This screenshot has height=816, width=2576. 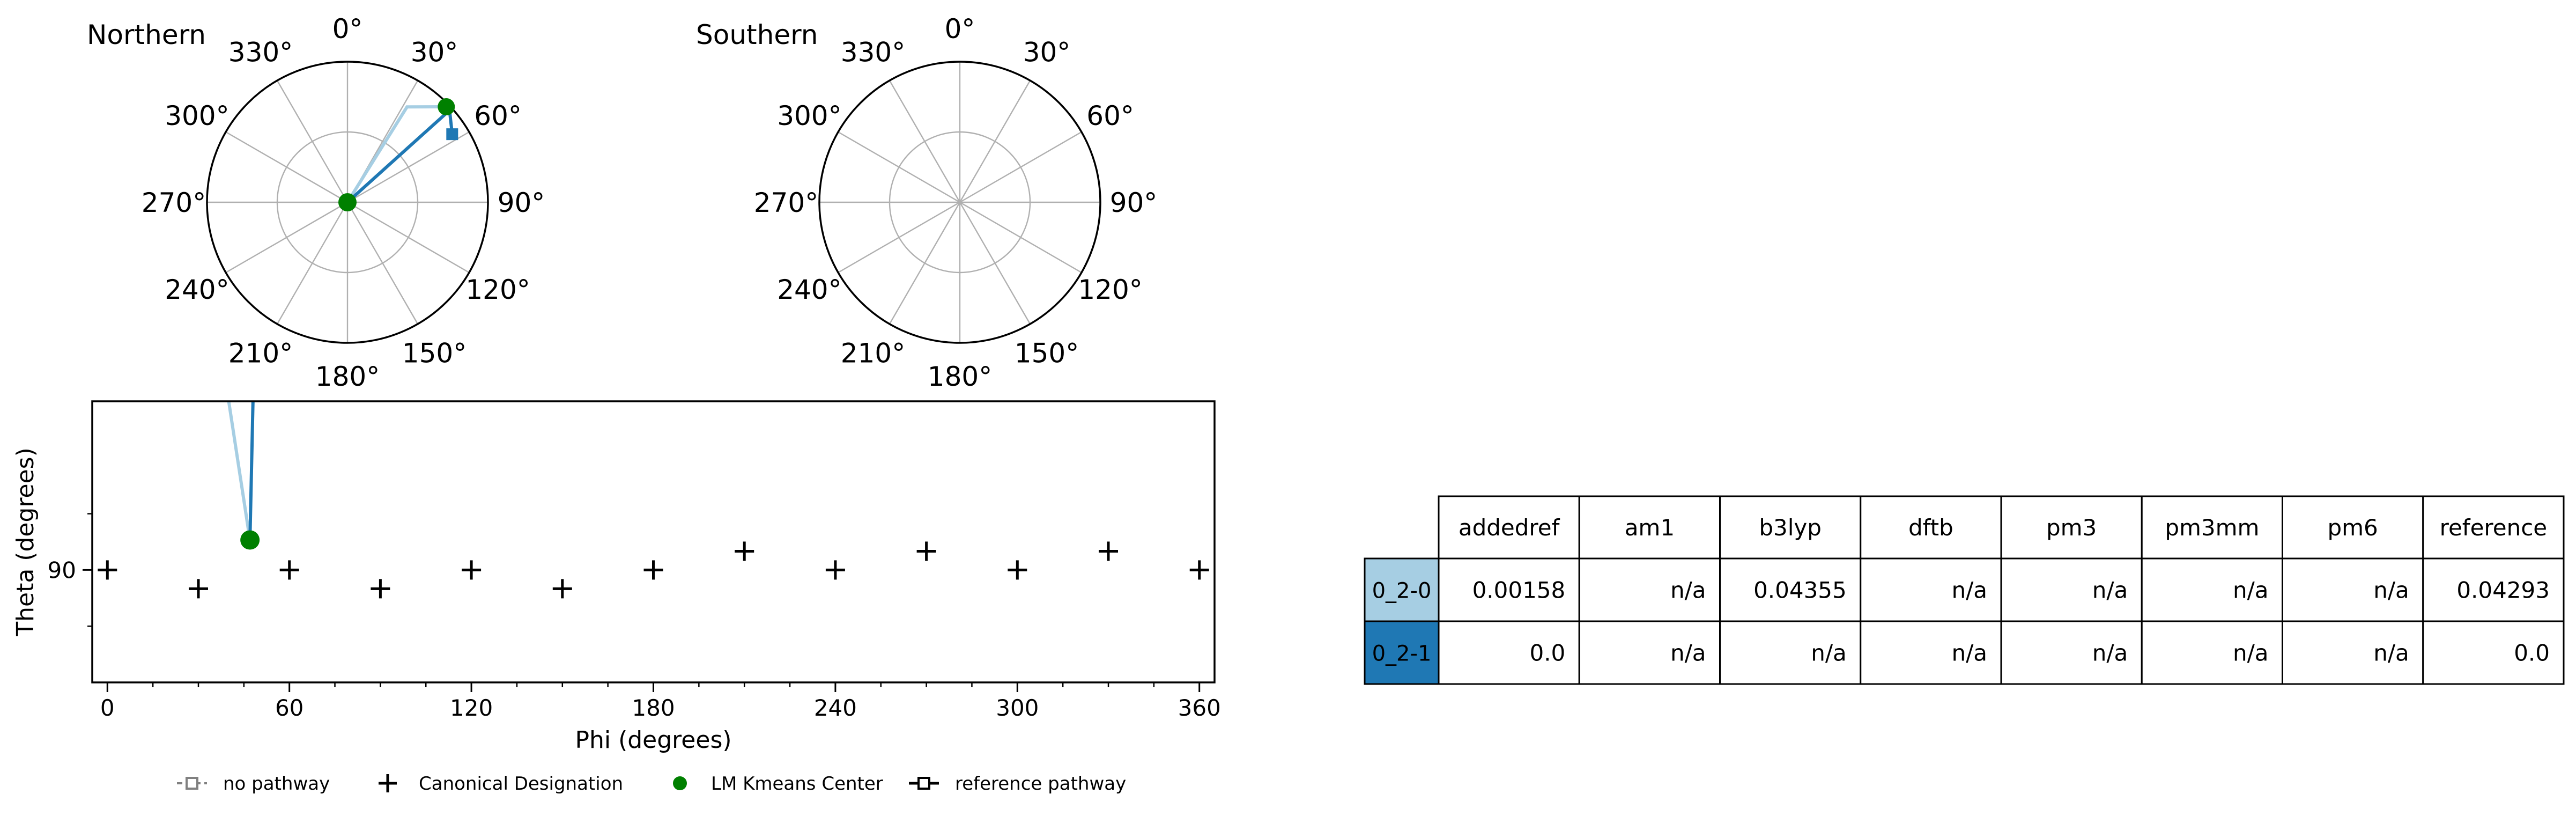 I want to click on angle-tick-label: 60°, so click(x=498, y=115).